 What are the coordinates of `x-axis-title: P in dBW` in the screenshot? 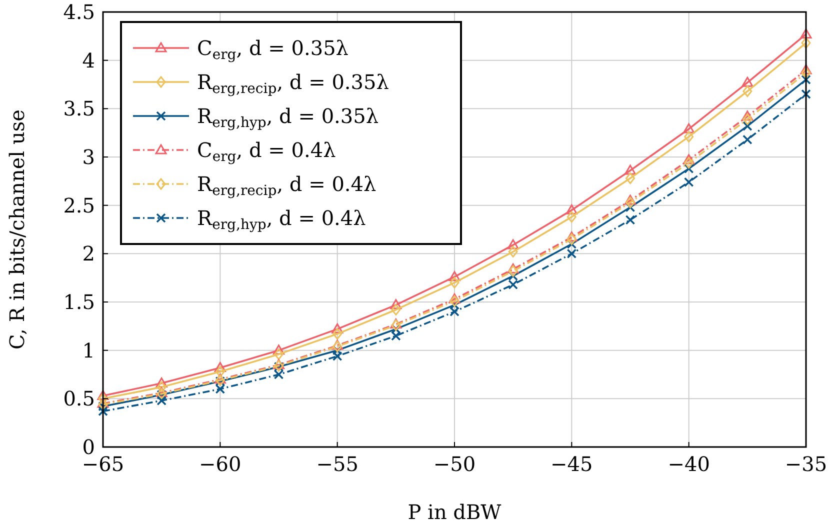 It's located at (455, 512).